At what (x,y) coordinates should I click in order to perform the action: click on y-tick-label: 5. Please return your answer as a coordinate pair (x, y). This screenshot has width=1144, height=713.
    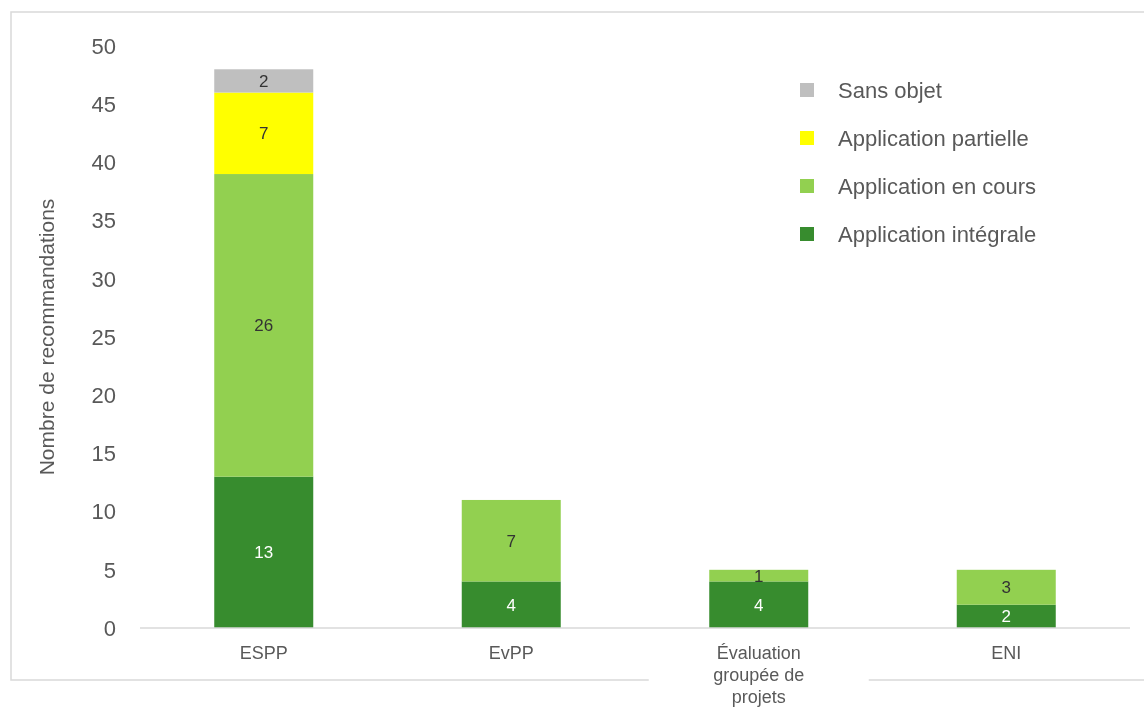
    Looking at the image, I should click on (109, 570).